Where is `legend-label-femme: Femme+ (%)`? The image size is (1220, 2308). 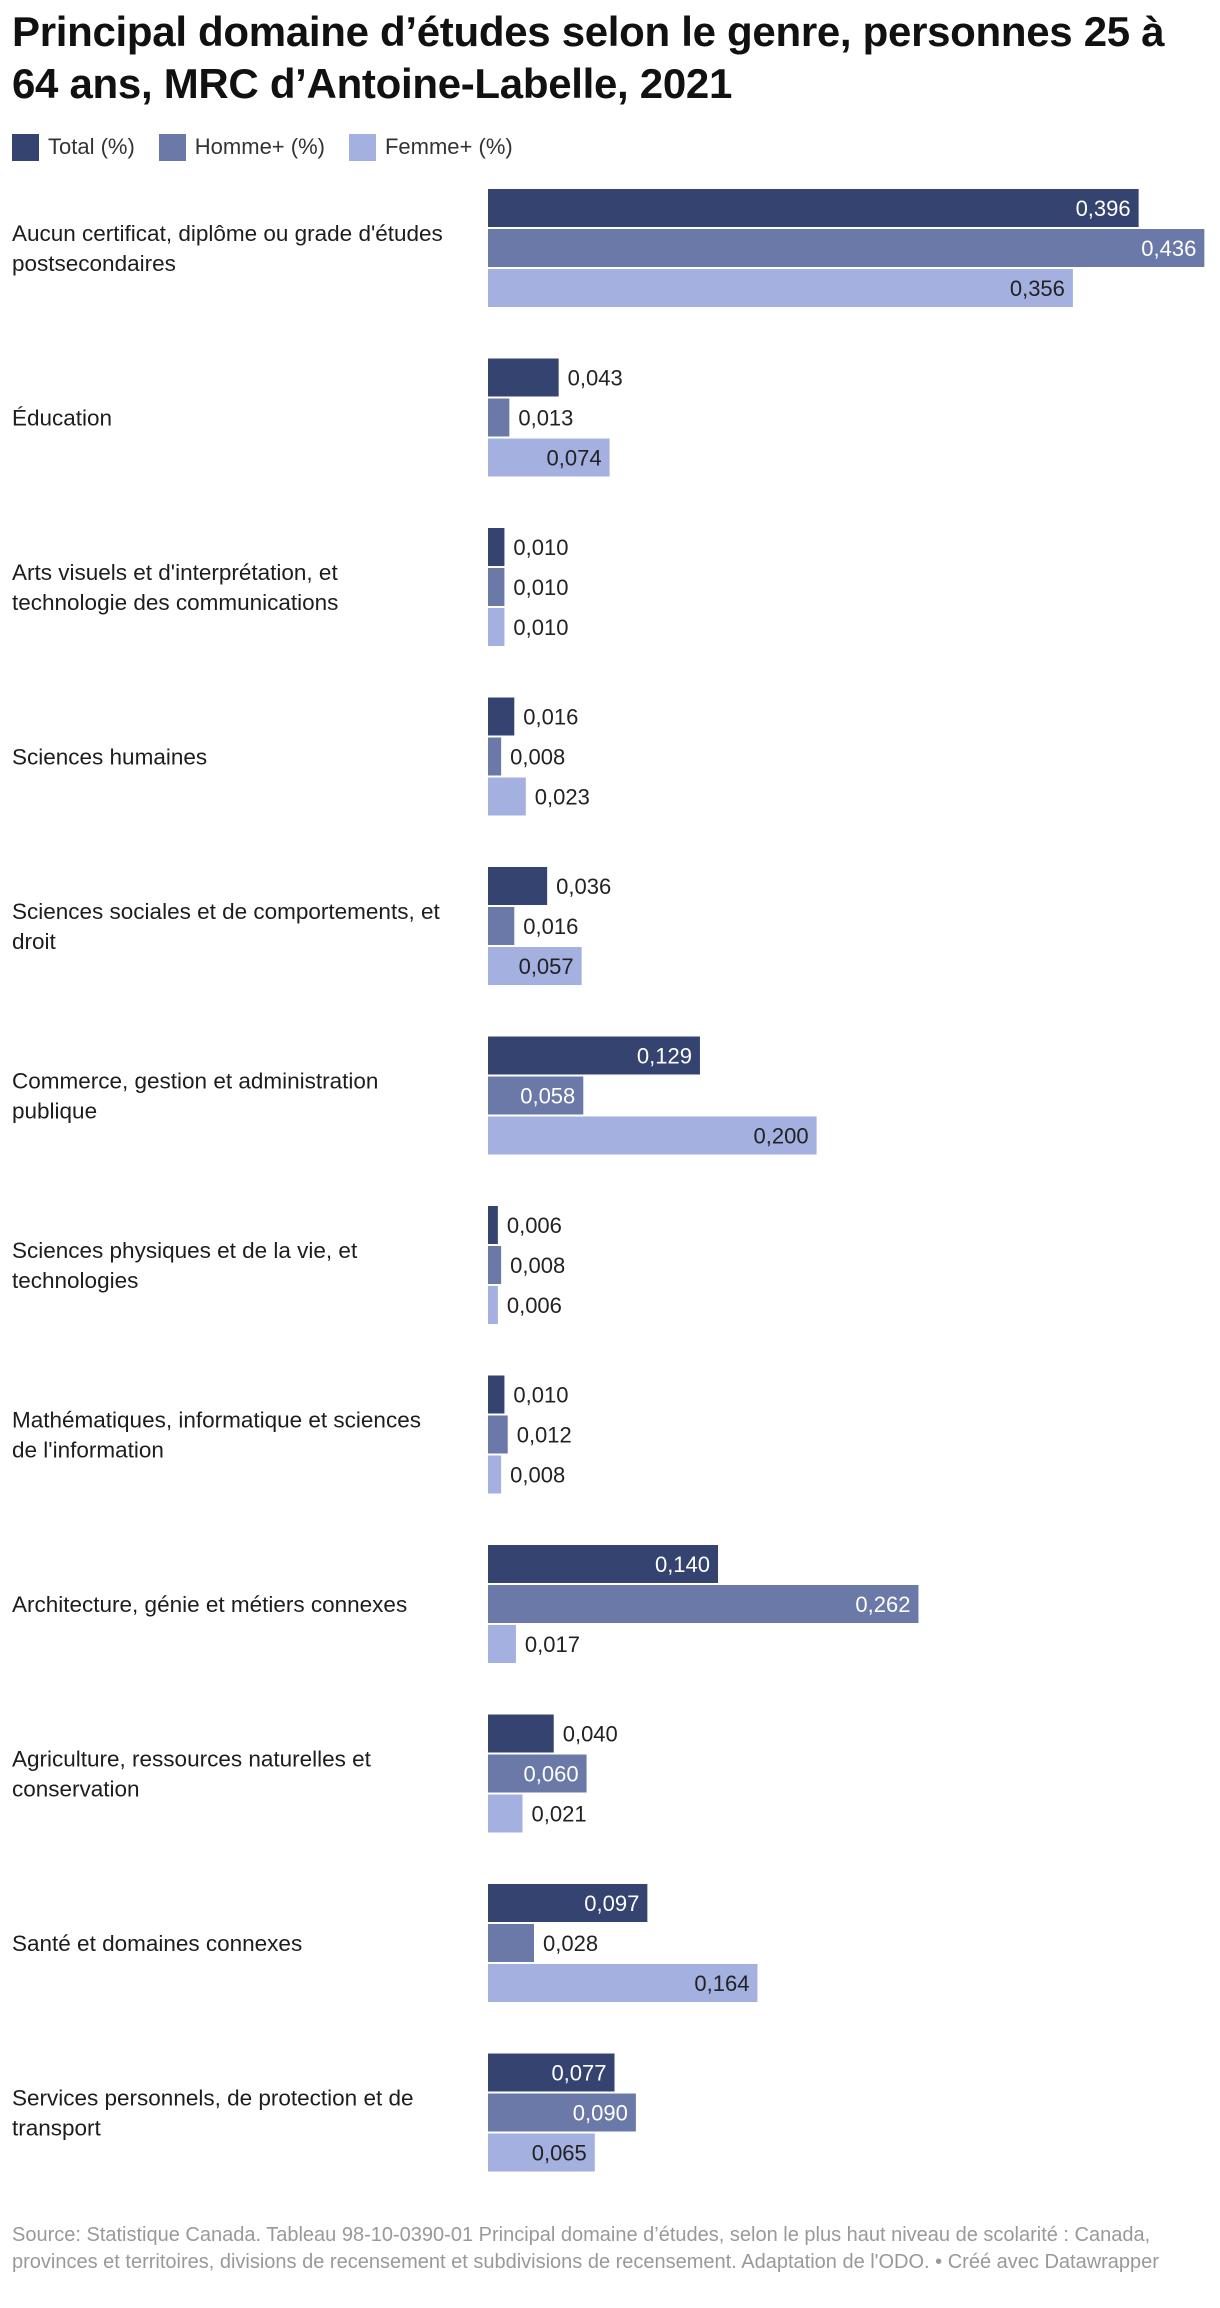 legend-label-femme: Femme+ (%) is located at coordinates (448, 146).